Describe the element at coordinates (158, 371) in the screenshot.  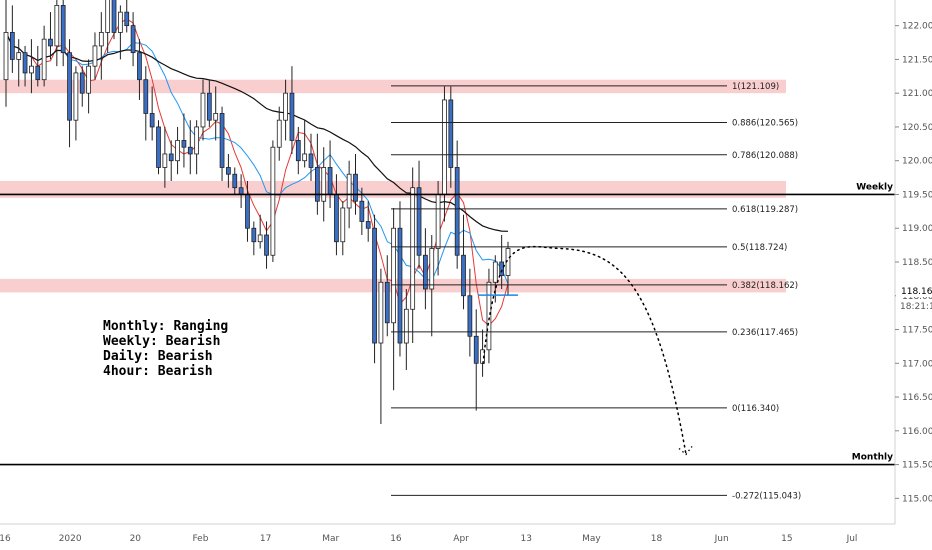
I see `bias-4hour: 4hour: Bearish` at that location.